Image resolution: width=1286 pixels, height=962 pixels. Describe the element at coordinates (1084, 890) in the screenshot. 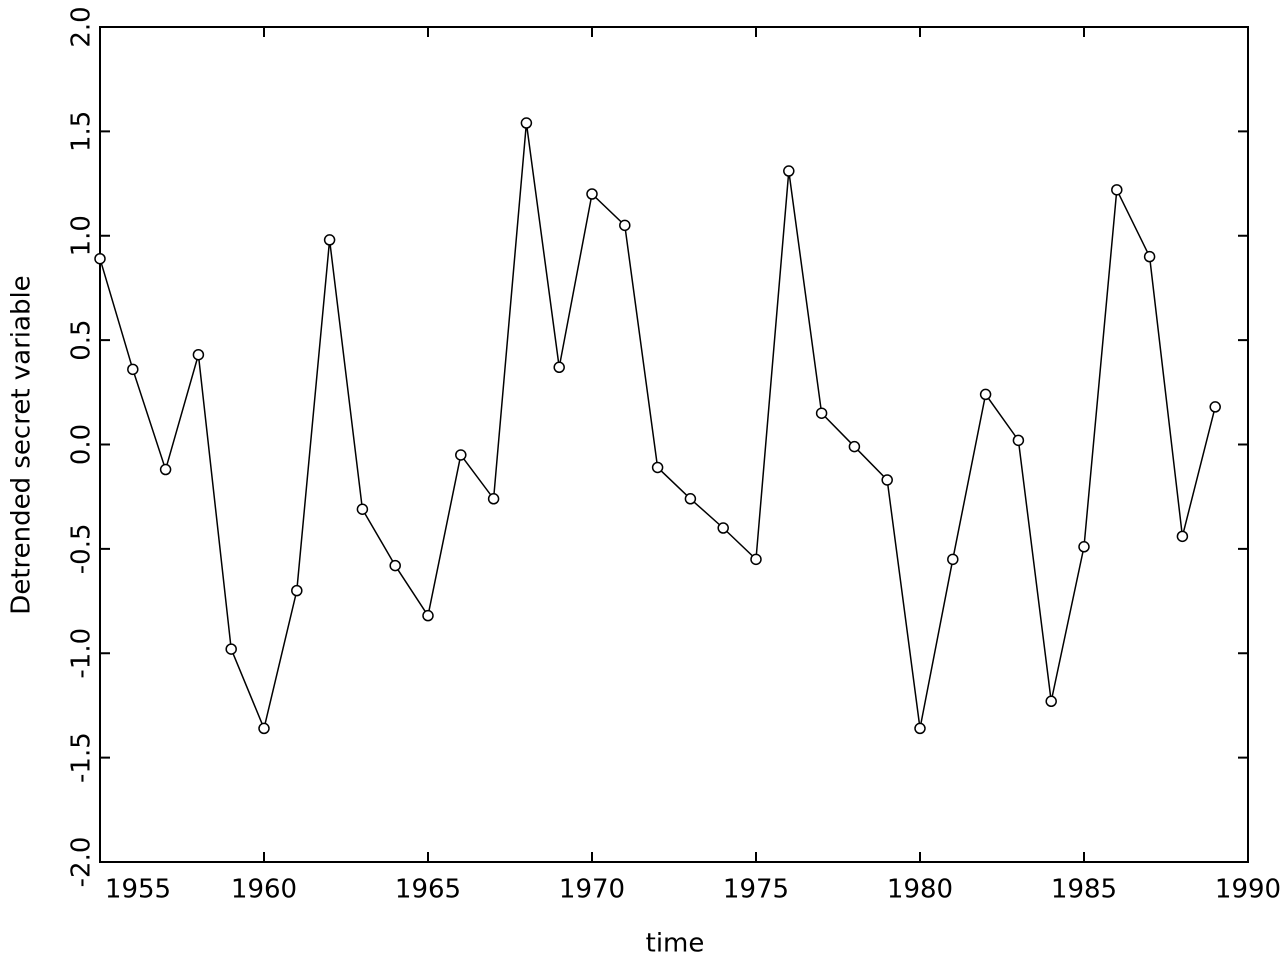

I see `x-tick-label: 1985` at that location.